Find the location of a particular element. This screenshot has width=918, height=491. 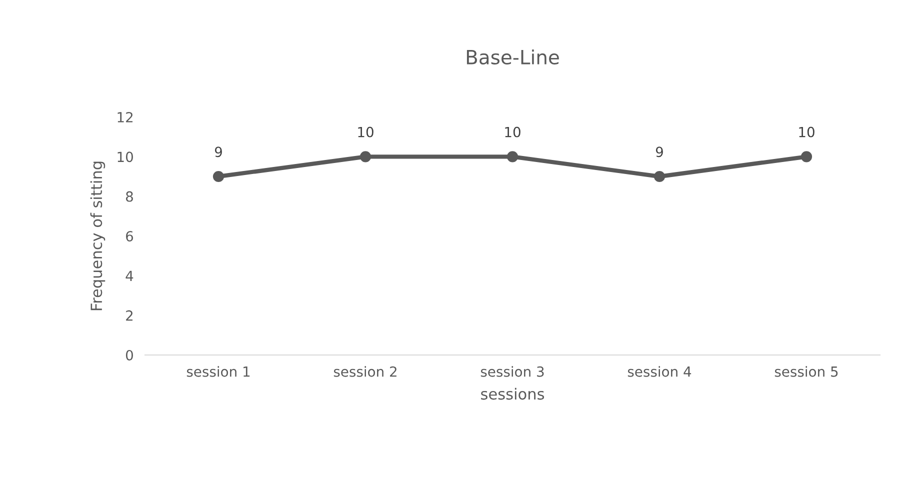

x-tick-label: session 2 is located at coordinates (365, 371).